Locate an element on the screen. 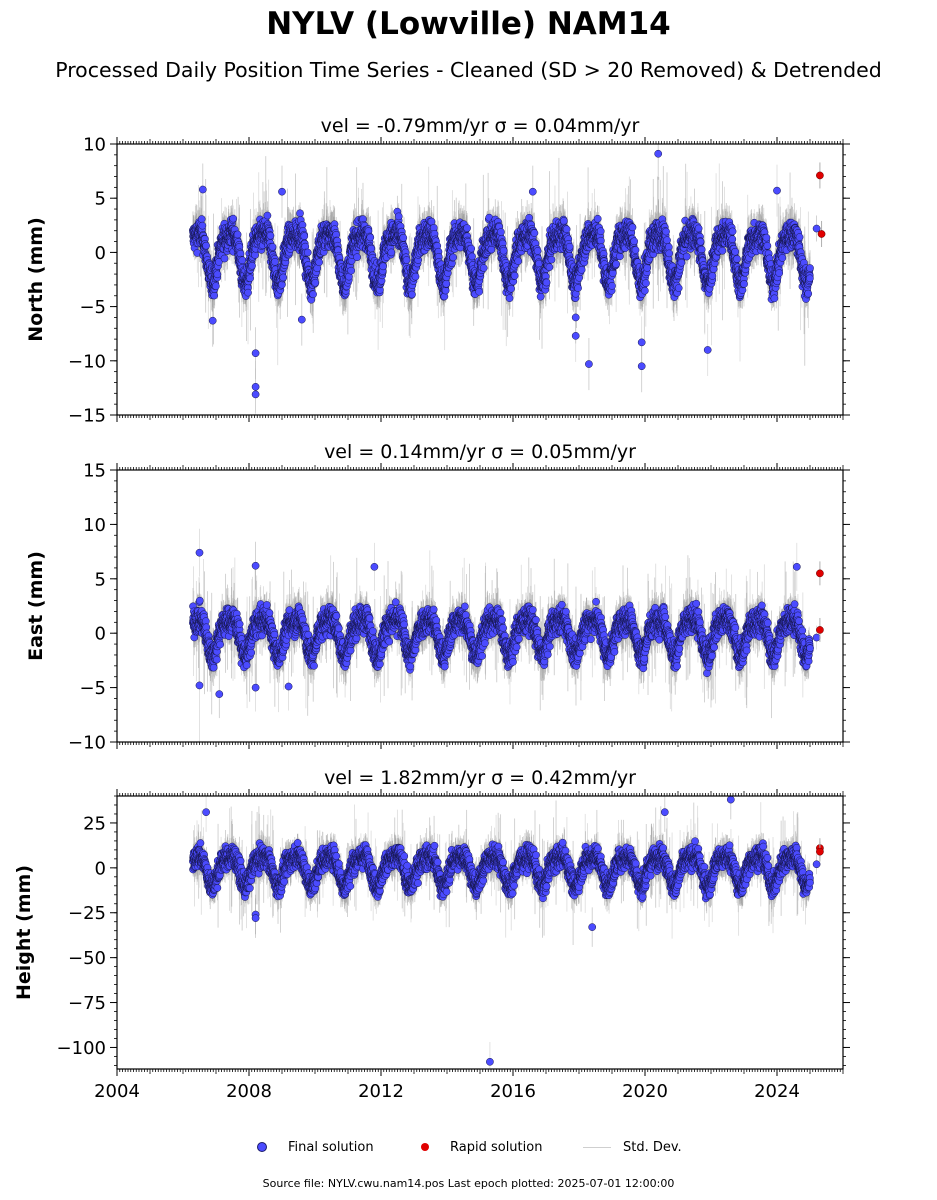 The image size is (937, 1200). chart-title: NYLV (Lowville) NAM14 is located at coordinates (468, 24).